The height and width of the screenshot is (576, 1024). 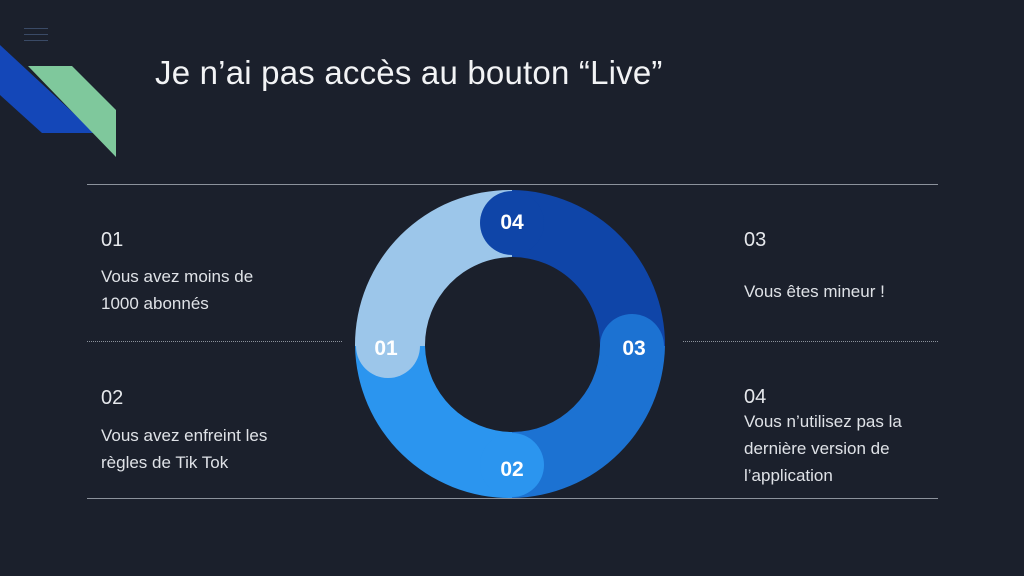 What do you see at coordinates (36, 35) in the screenshot?
I see `hamburger-menu-icon` at bounding box center [36, 35].